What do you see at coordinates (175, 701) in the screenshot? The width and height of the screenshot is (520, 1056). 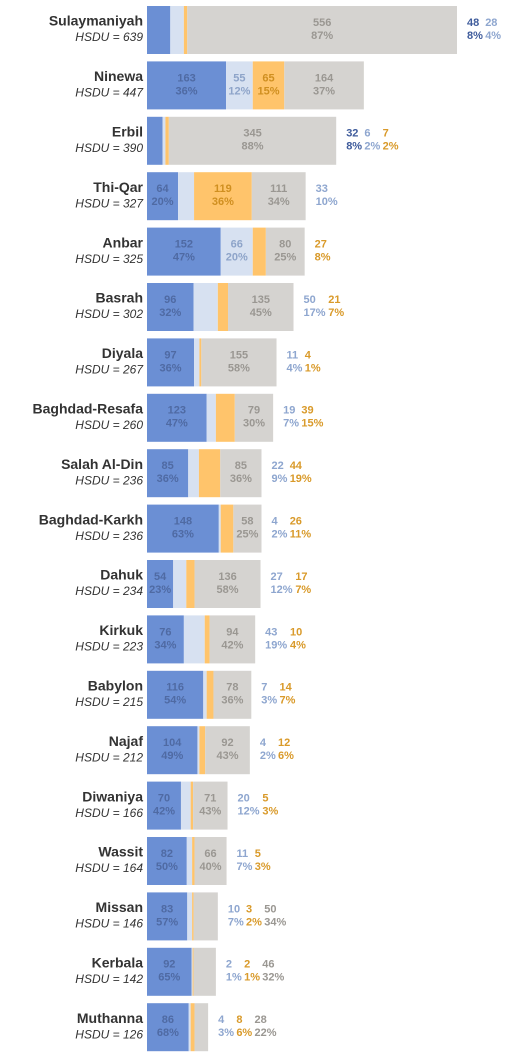 I see `percent-label: 54%` at bounding box center [175, 701].